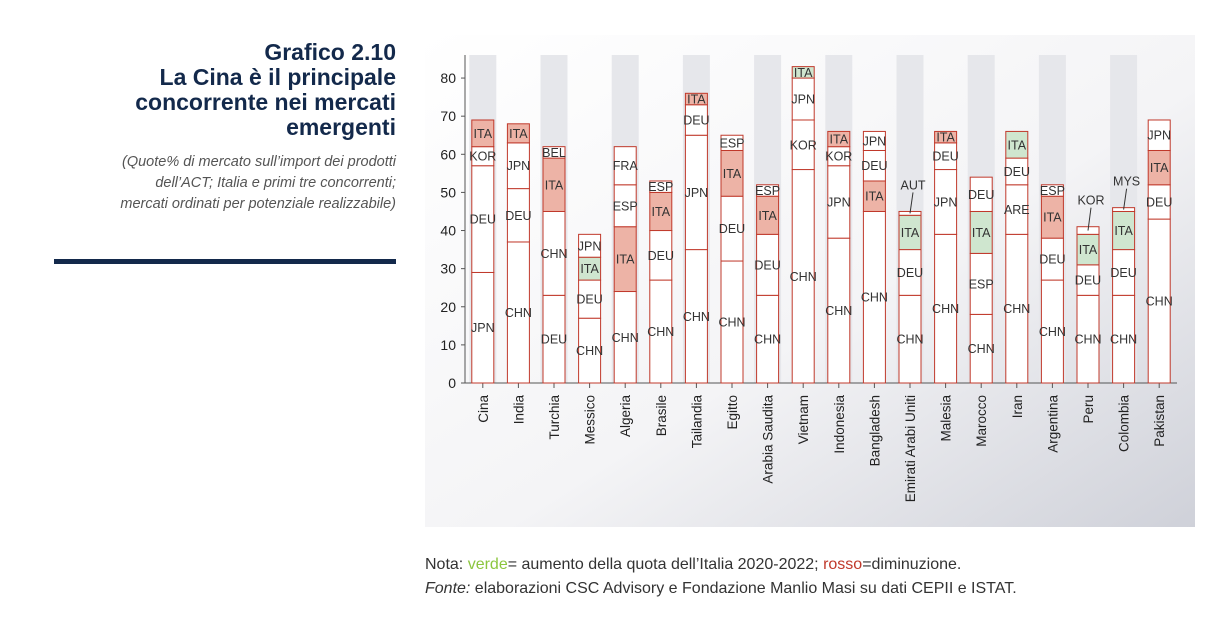 This screenshot has height=625, width=1232. I want to click on segment-label: MYS, so click(1126, 182).